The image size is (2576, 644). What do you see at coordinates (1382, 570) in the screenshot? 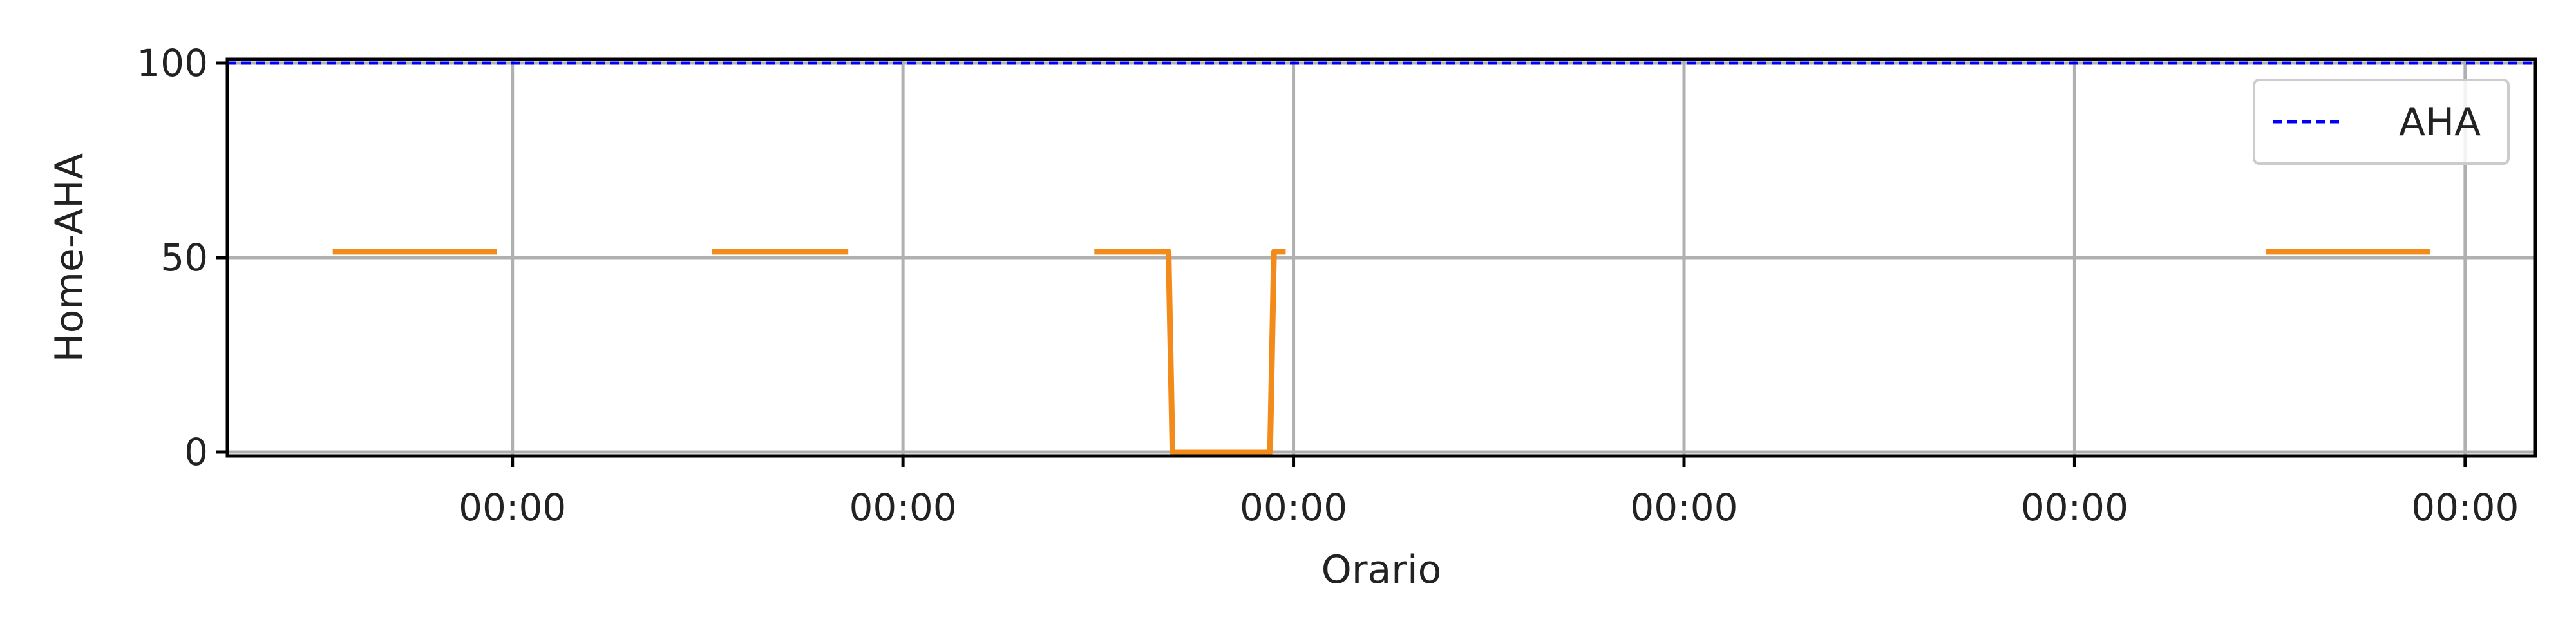
I see `x-axis-label: Orario` at bounding box center [1382, 570].